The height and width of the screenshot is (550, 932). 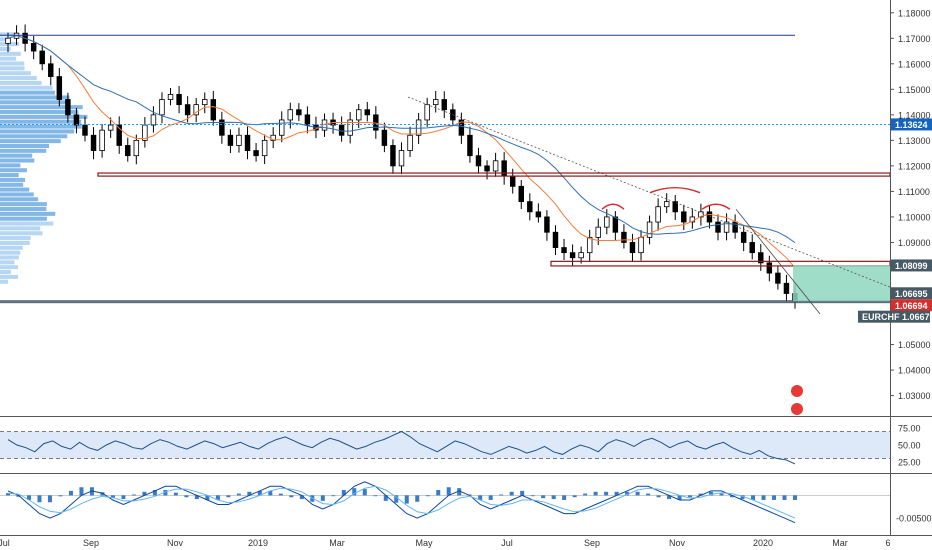 What do you see at coordinates (466, 502) in the screenshot?
I see `macd-pane: -0.00500` at bounding box center [466, 502].